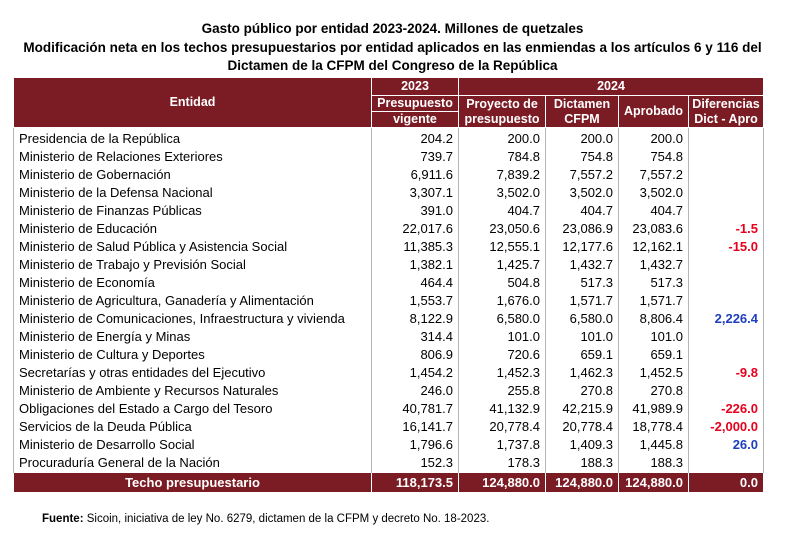  Describe the element at coordinates (653, 193) in the screenshot. I see `aprobado-cell: 3,502.0` at that location.